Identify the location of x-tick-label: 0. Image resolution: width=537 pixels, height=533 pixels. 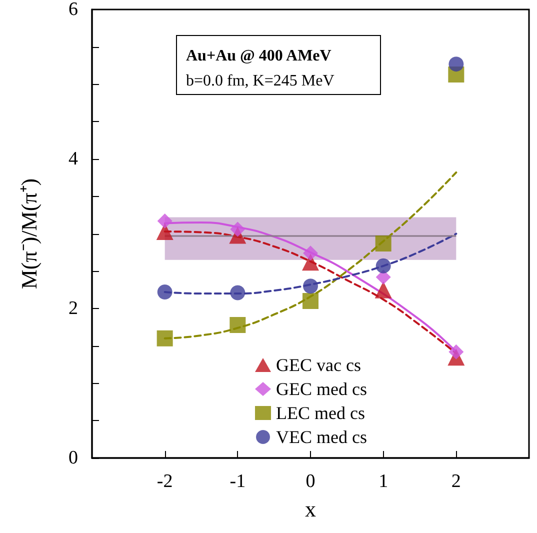
(311, 481).